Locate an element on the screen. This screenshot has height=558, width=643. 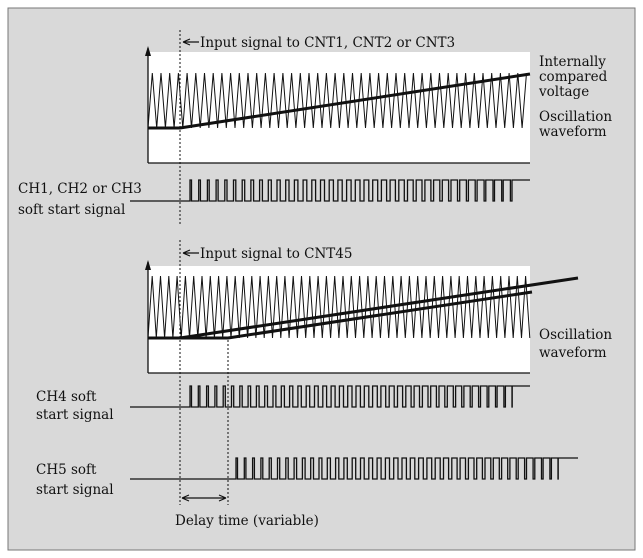
compared-voltage-line-ch5 is located at coordinates (356, 315).